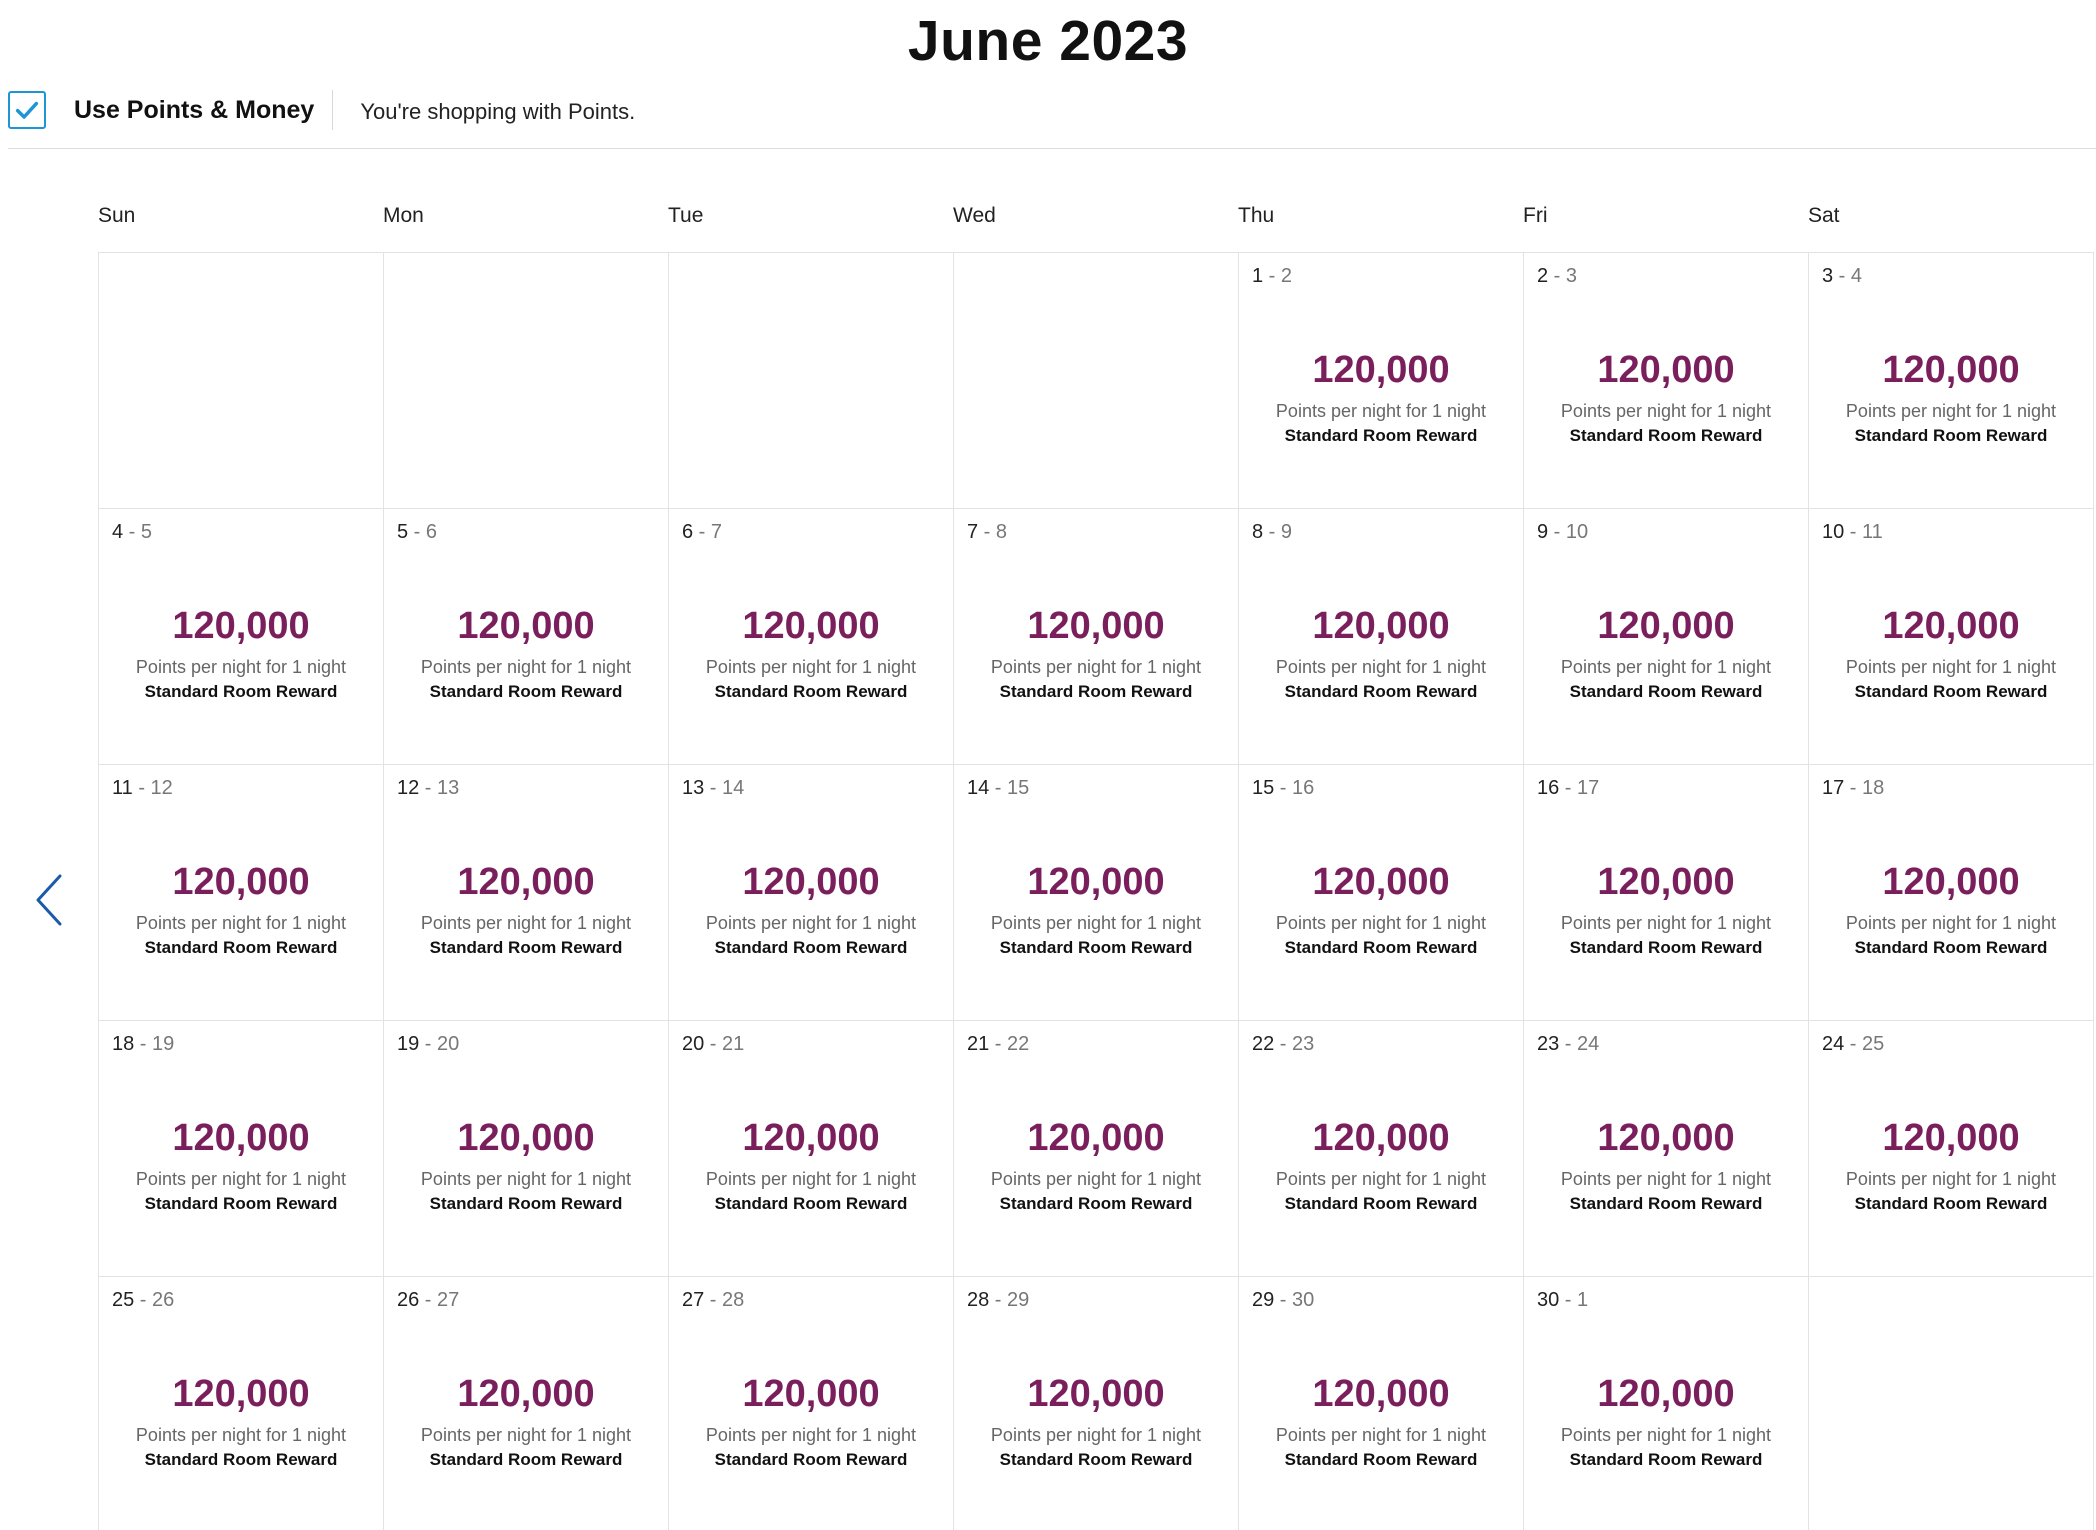  What do you see at coordinates (978, 1044) in the screenshot?
I see `check-in-date: 21` at bounding box center [978, 1044].